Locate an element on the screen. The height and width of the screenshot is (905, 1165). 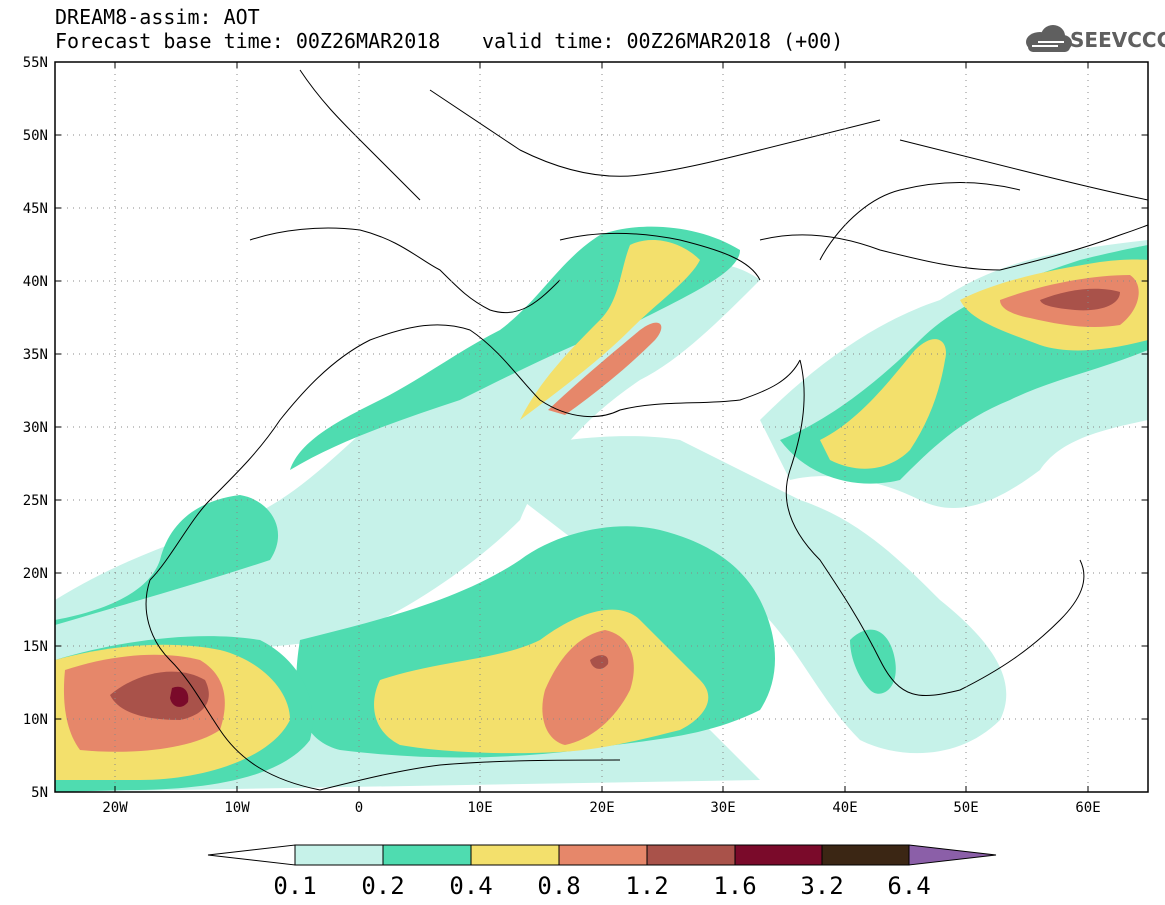
lat-label: 55N is located at coordinates (35, 63).